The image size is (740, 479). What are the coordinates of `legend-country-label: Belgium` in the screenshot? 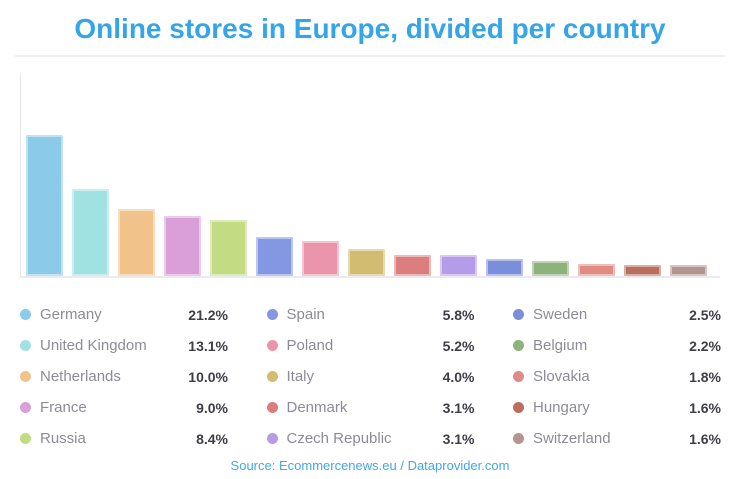 It's located at (560, 345).